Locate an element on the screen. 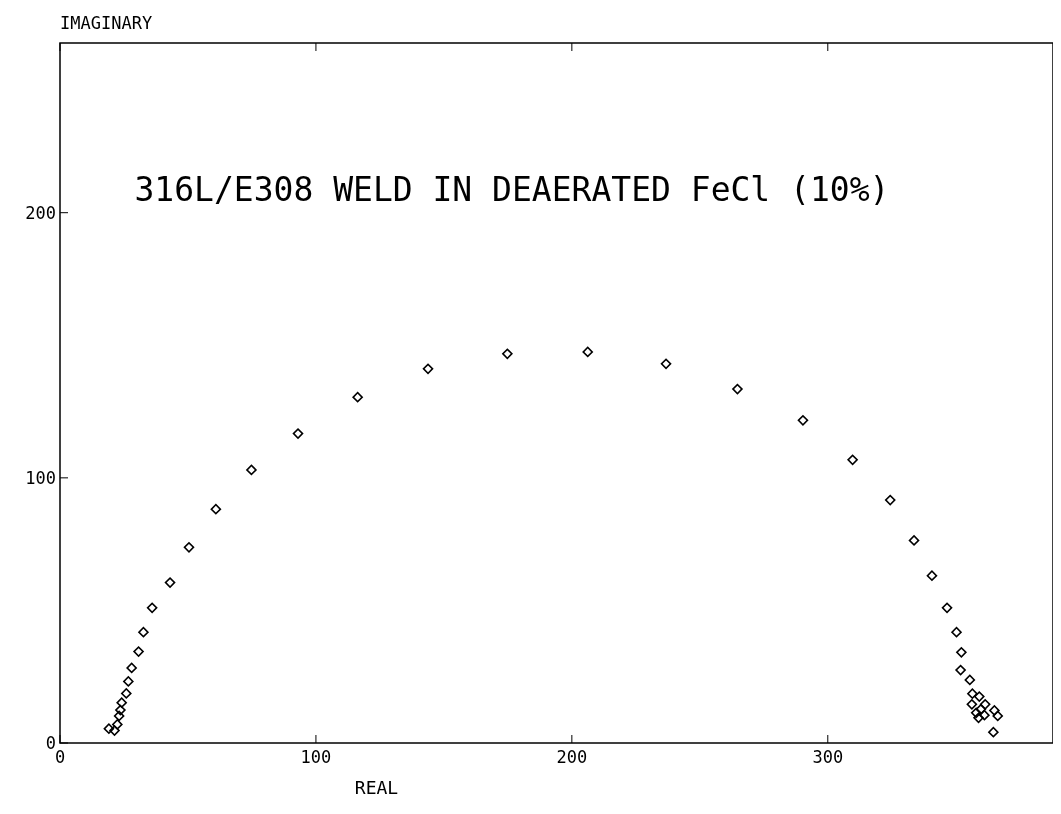  x-axis-title: REAL is located at coordinates (376, 787).